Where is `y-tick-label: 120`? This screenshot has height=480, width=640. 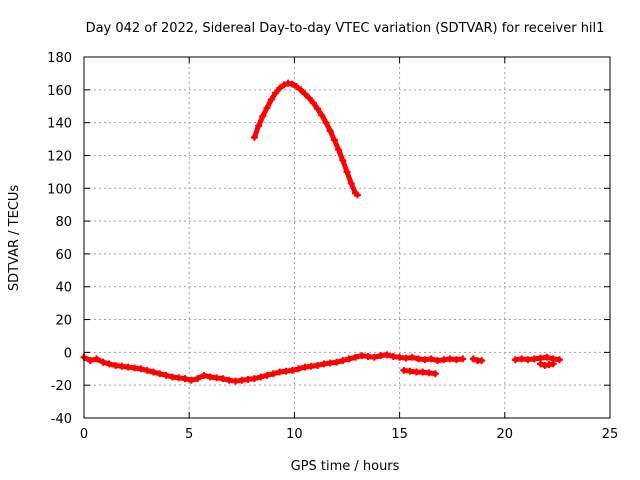
y-tick-label: 120 is located at coordinates (59, 156).